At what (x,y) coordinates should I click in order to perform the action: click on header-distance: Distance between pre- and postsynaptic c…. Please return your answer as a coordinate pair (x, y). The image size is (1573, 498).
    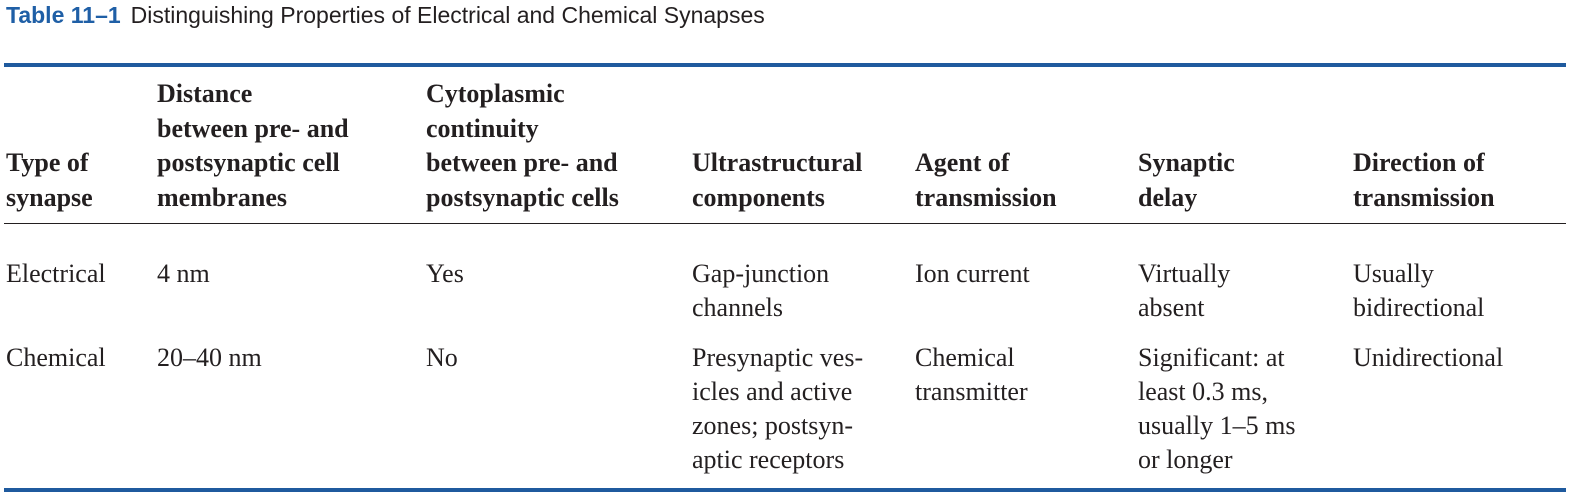
    Looking at the image, I should click on (253, 145).